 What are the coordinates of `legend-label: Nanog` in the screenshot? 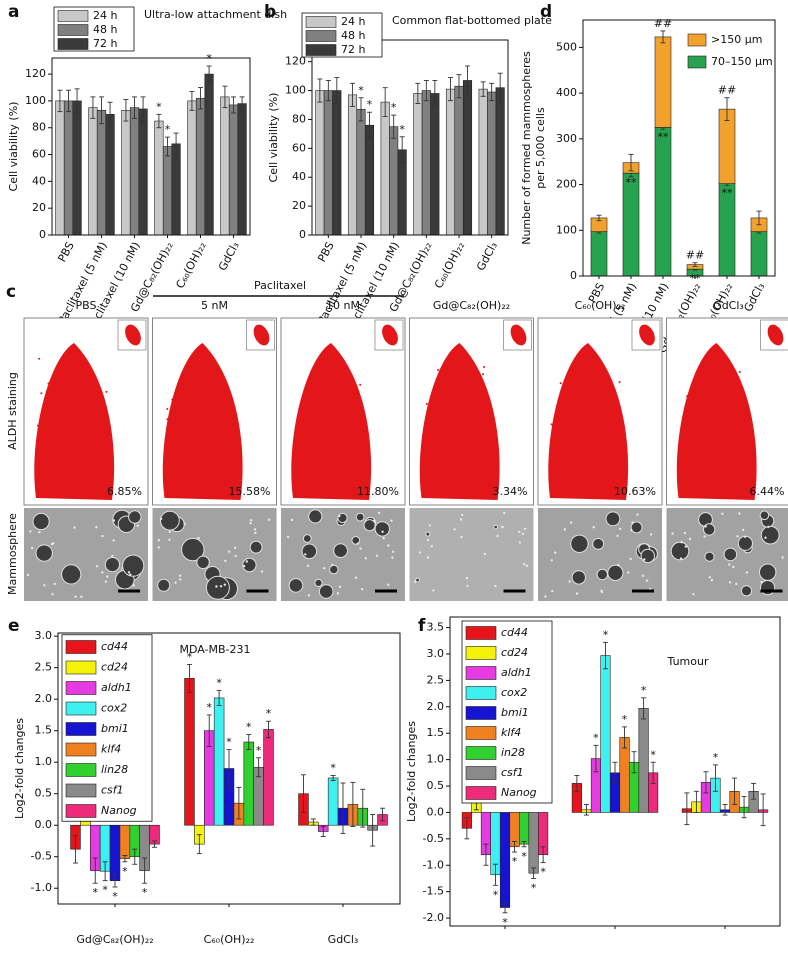 It's located at (119, 810).